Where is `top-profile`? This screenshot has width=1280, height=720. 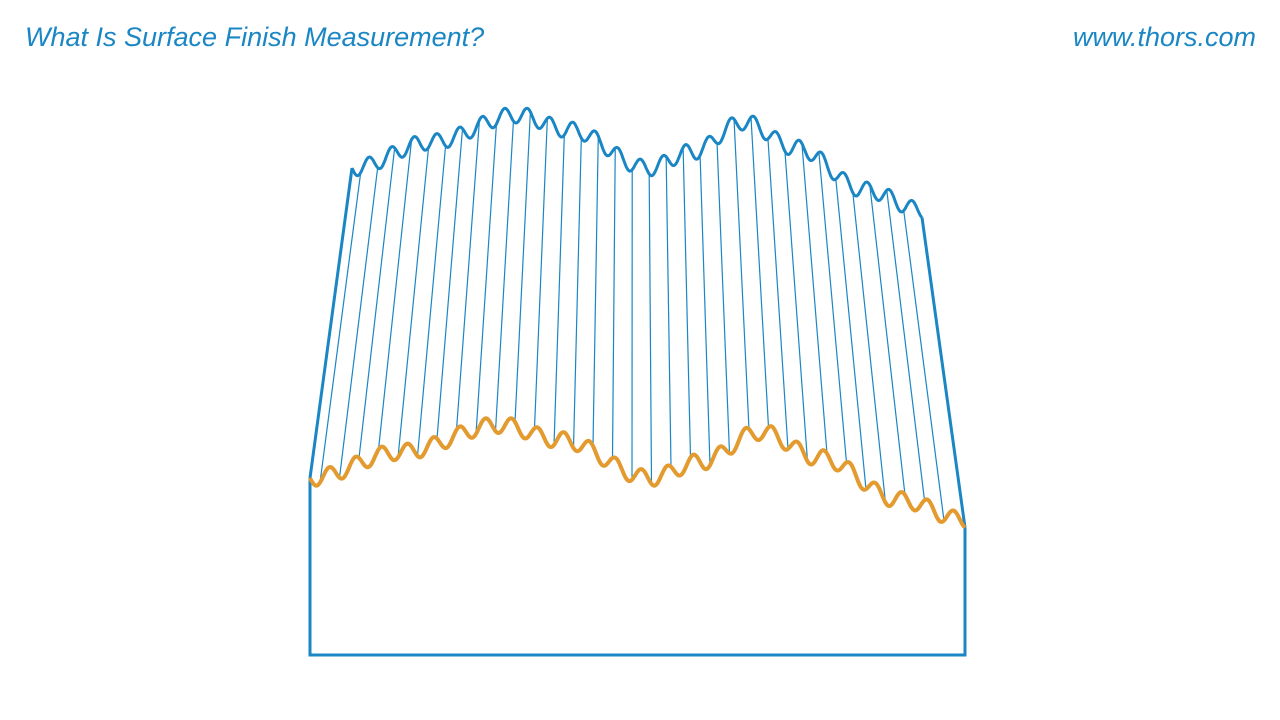 top-profile is located at coordinates (637, 162).